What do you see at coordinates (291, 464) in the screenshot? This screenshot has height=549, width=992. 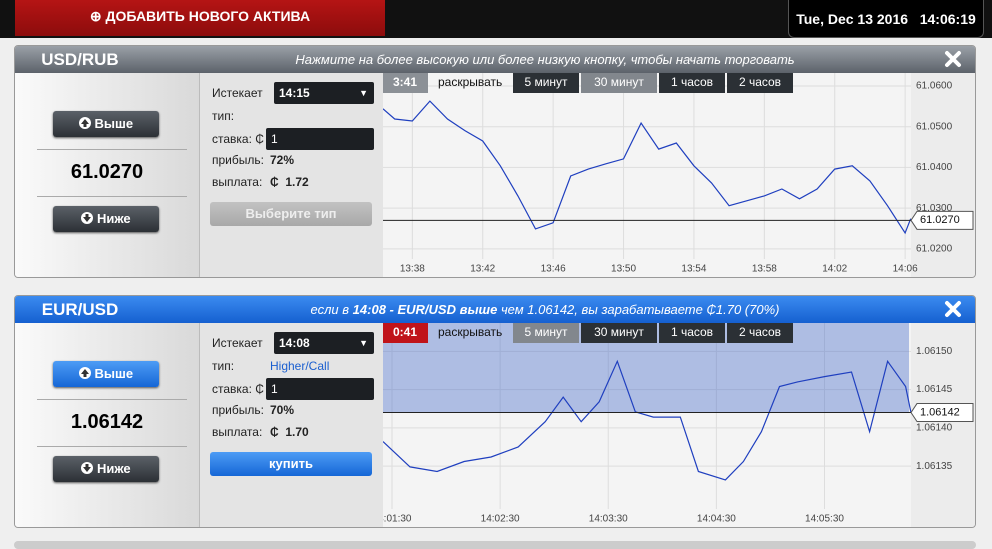 I see `action-button: купить` at bounding box center [291, 464].